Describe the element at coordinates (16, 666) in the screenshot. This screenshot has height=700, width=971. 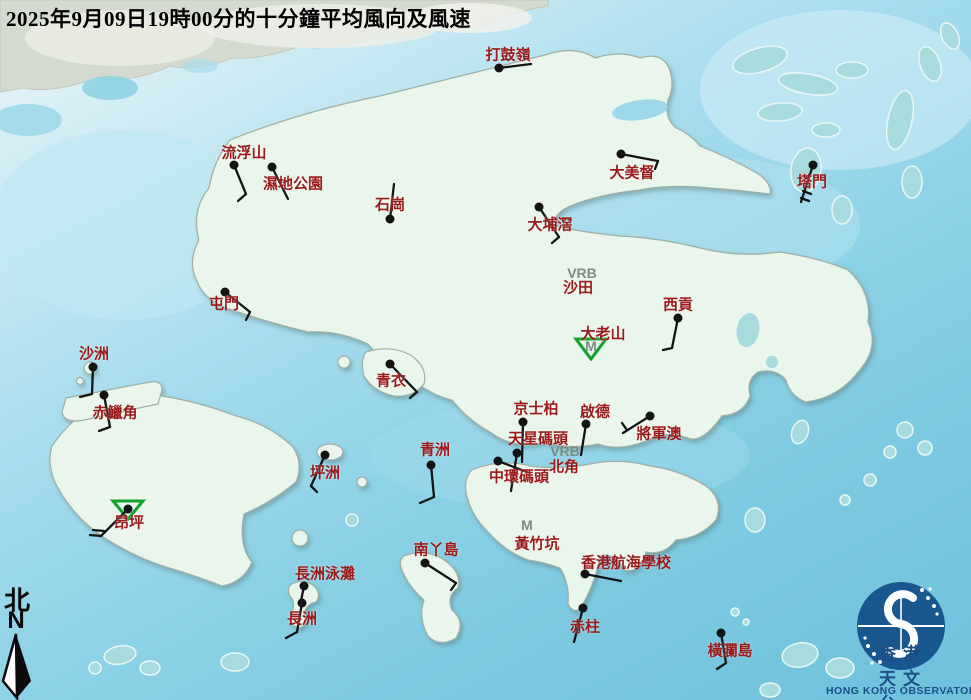
I see `north-arrow-icon` at that location.